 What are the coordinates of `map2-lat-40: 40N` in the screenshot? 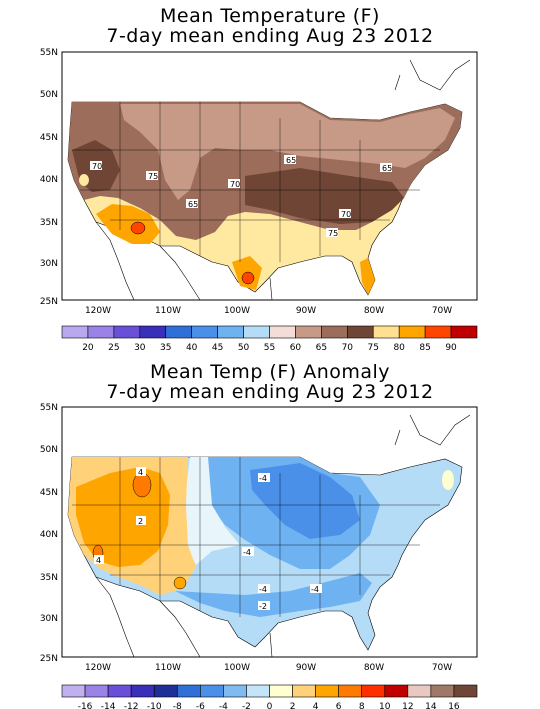 It's located at (49, 535).